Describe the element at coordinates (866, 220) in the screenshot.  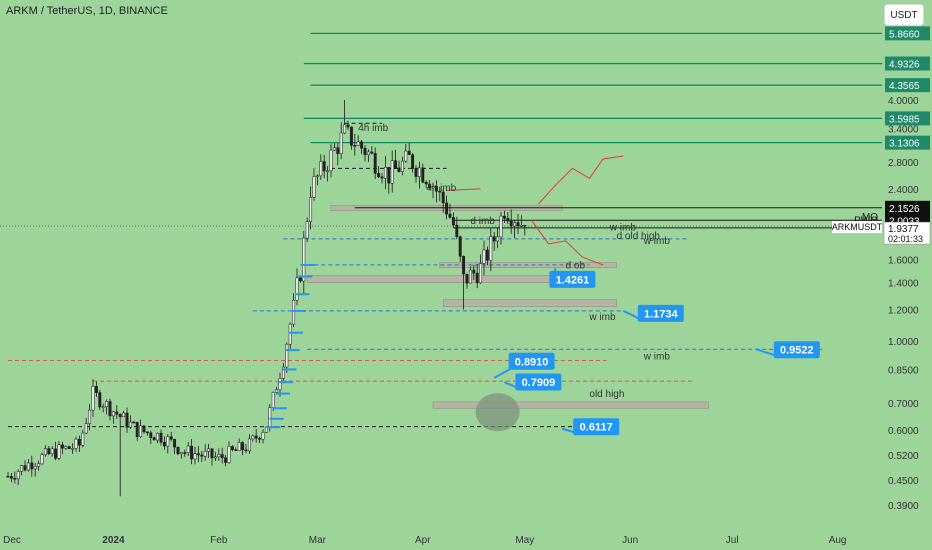
I see `pwo-tag: PWO` at that location.